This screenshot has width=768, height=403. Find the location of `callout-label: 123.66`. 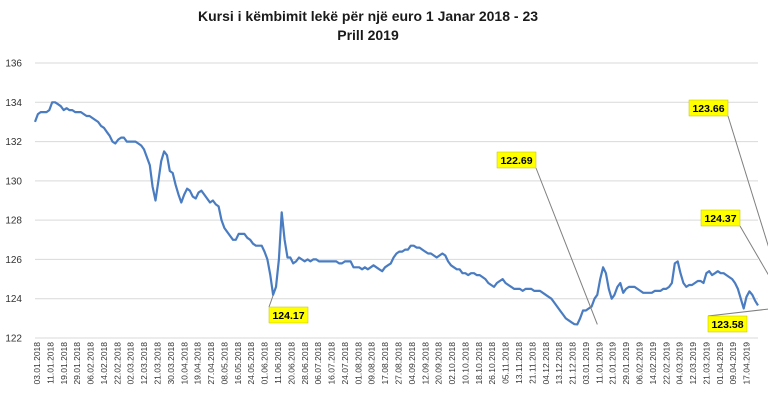

callout-label: 123.66 is located at coordinates (708, 109).